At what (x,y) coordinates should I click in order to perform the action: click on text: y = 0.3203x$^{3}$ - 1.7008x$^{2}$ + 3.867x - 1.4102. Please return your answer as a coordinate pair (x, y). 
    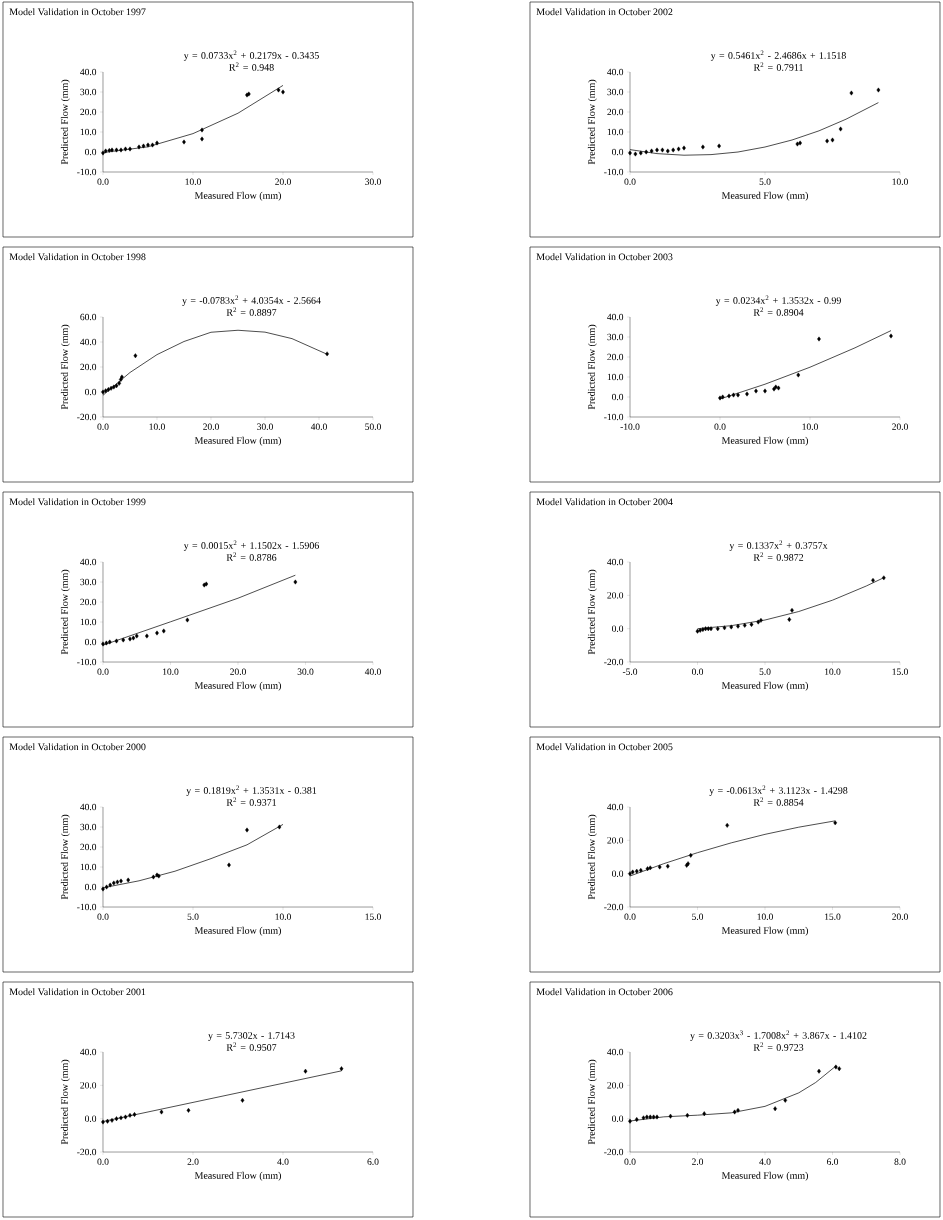
    Looking at the image, I should click on (778, 1035).